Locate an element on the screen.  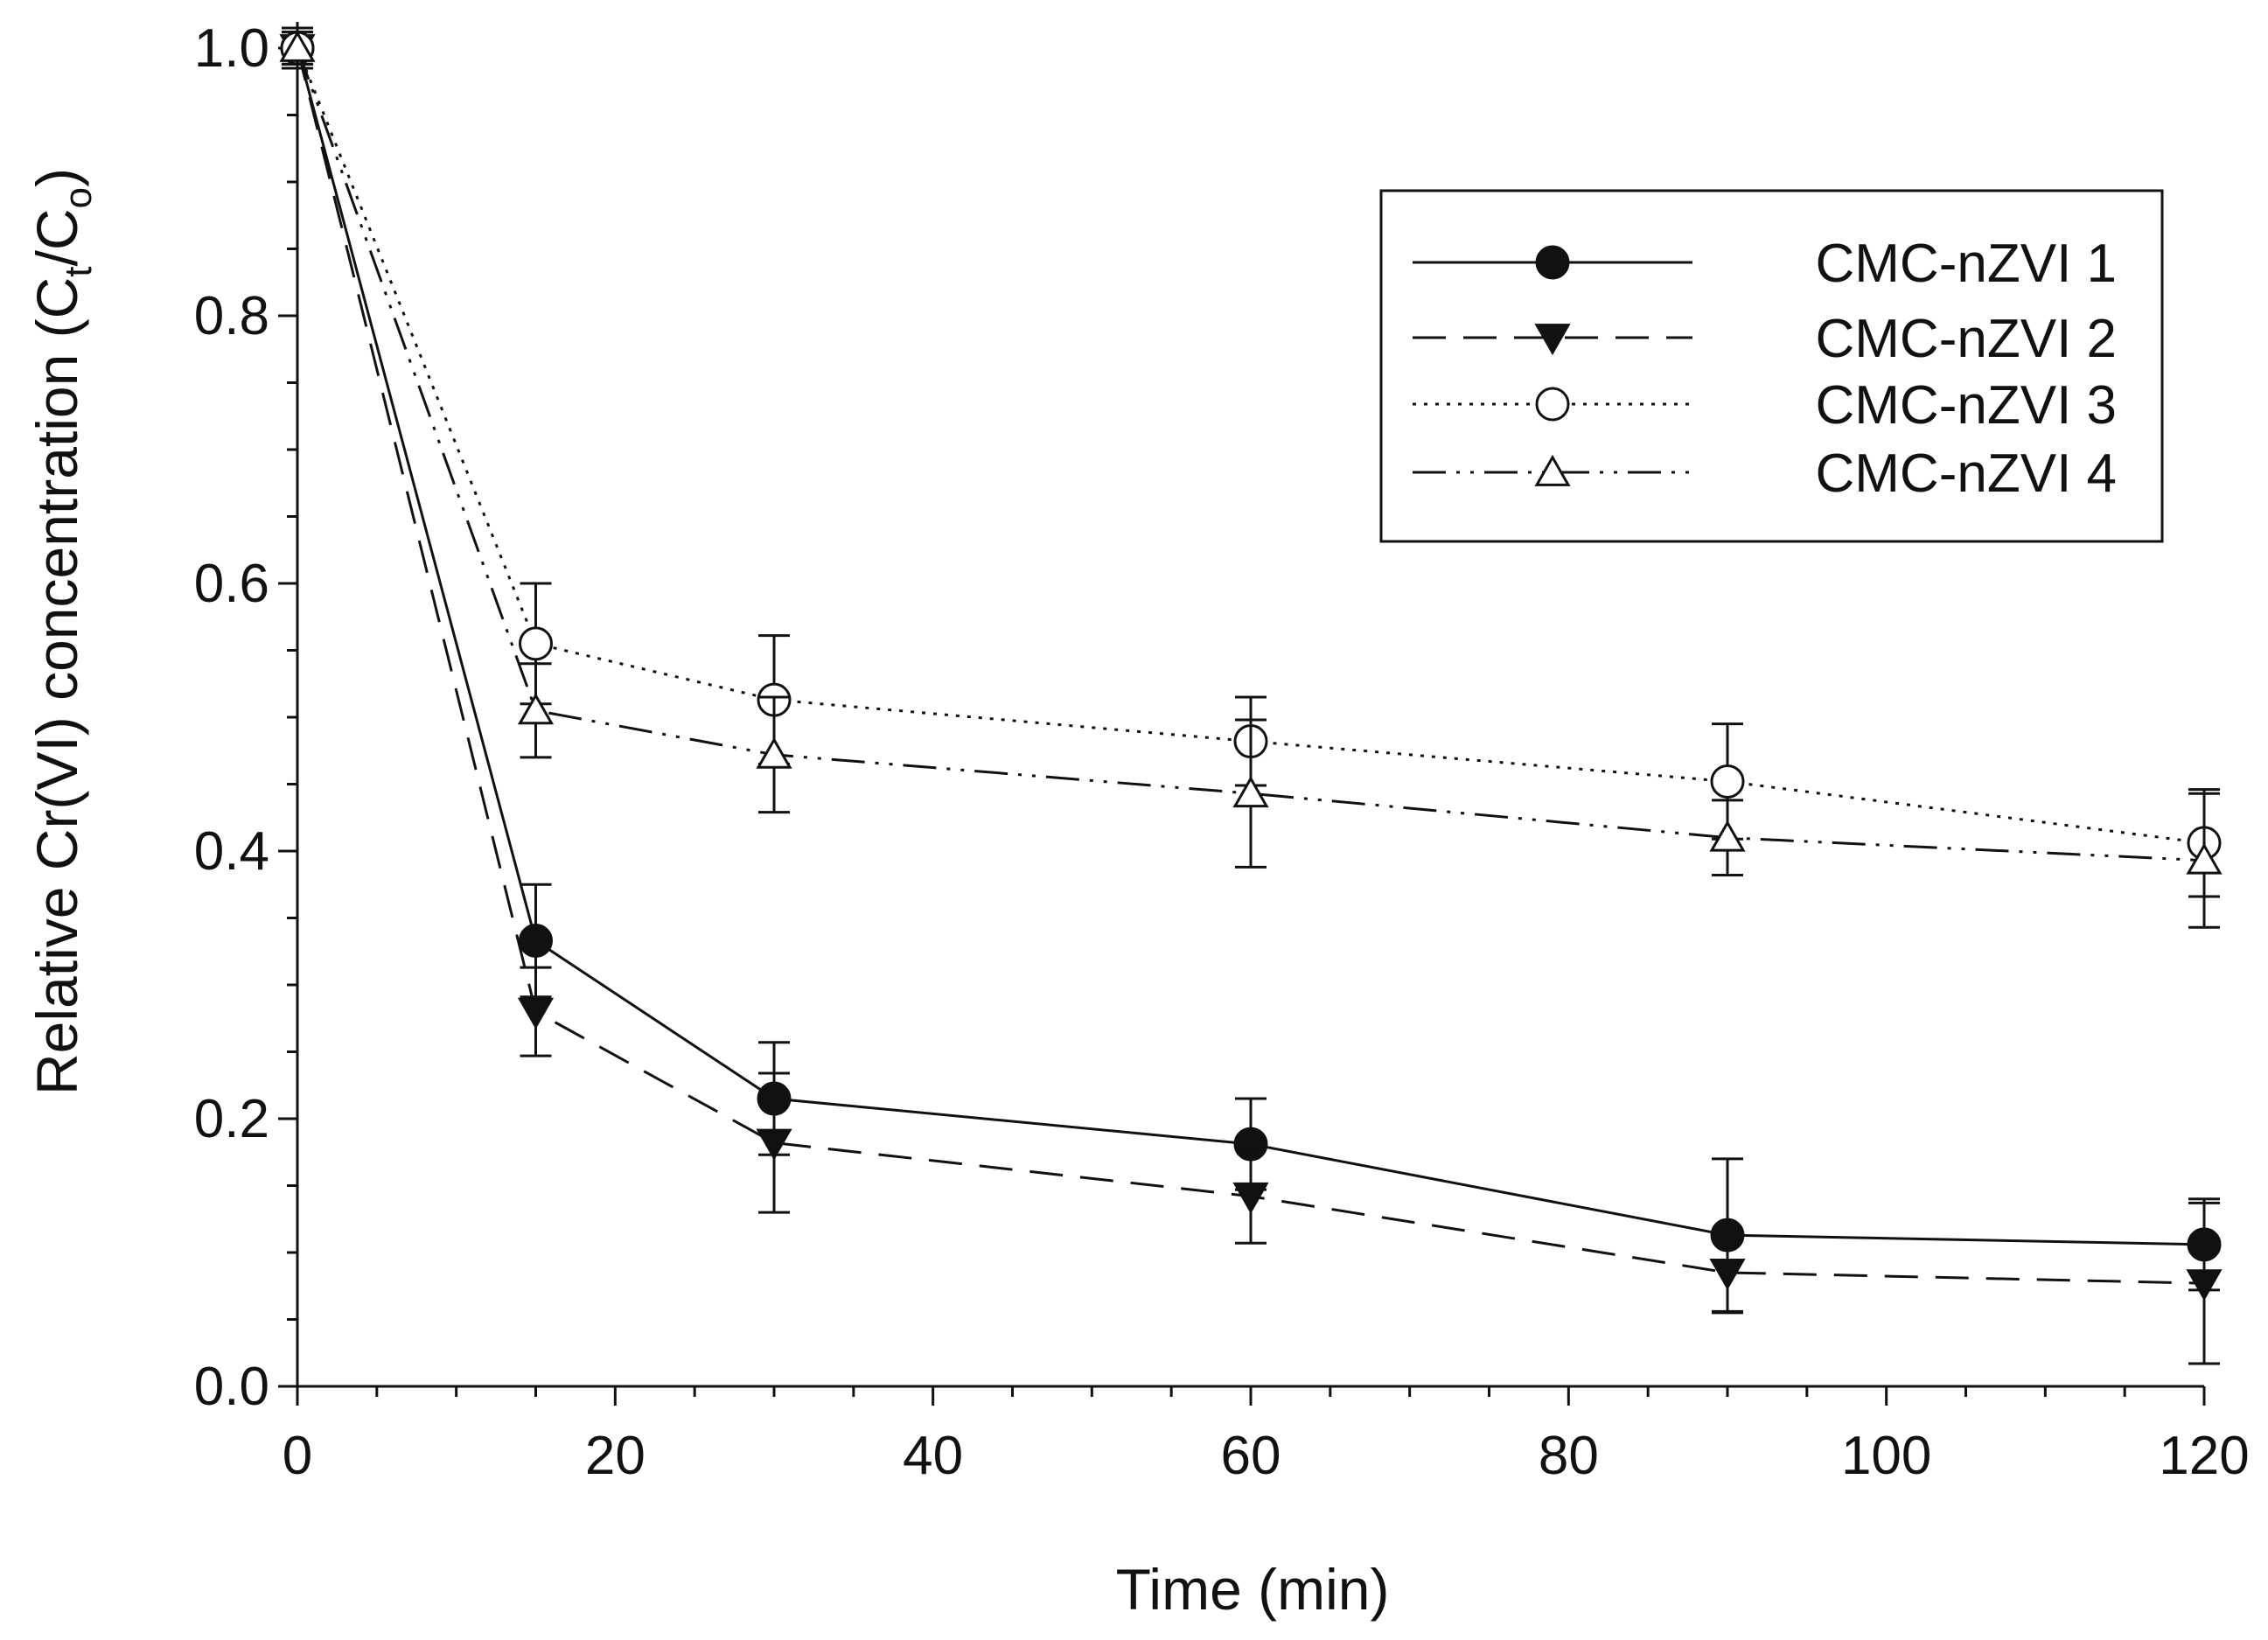
legend-box is located at coordinates (1771, 366).